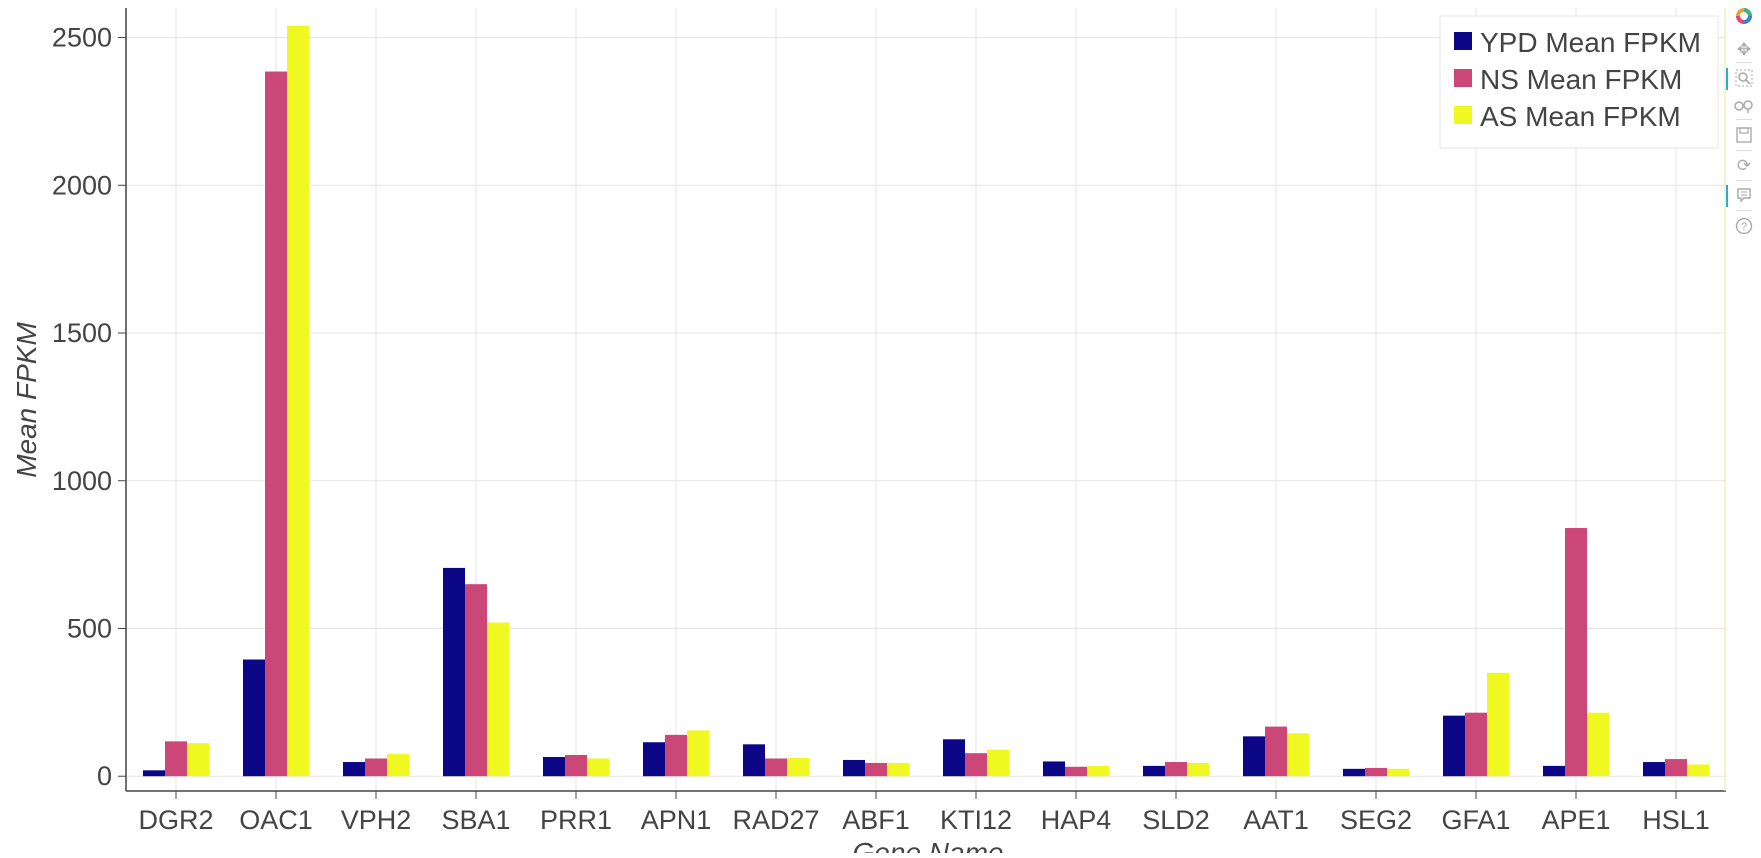 This screenshot has width=1761, height=858. I want to click on y-tick-label: 2000, so click(82, 185).